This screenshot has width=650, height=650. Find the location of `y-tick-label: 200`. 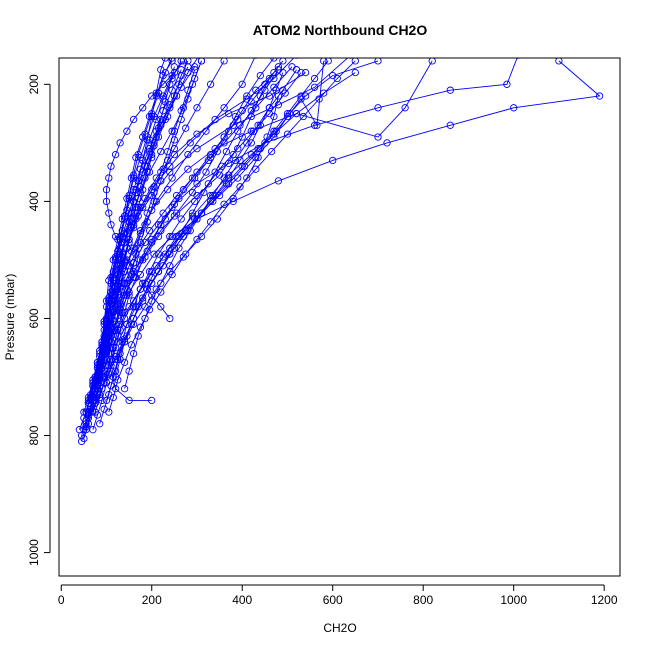

y-tick-label: 200 is located at coordinates (34, 84).